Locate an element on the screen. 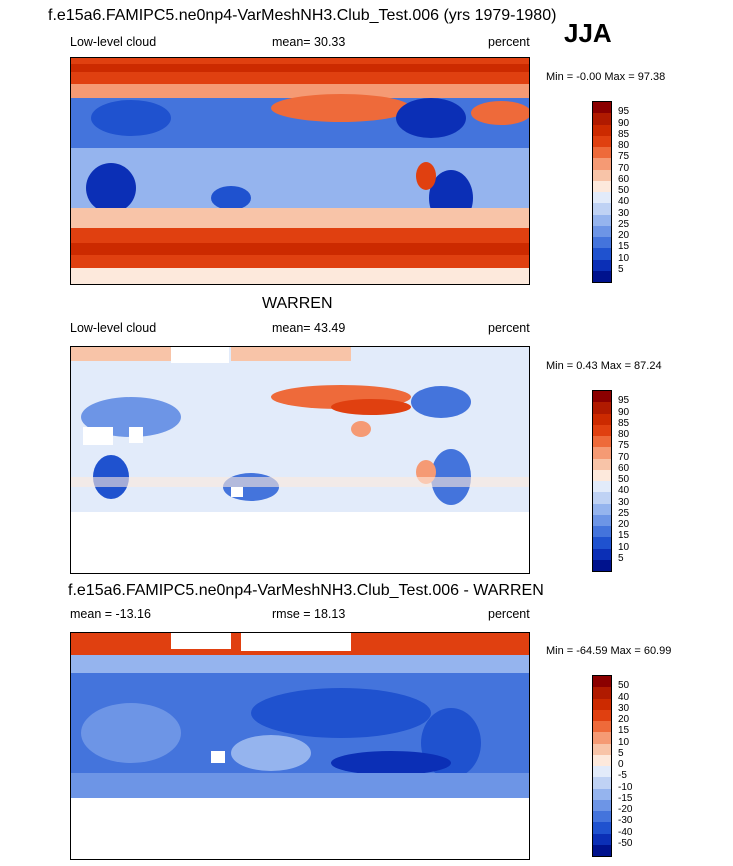 The width and height of the screenshot is (733, 866). colorbar-tick-label: 0 is located at coordinates (621, 764).